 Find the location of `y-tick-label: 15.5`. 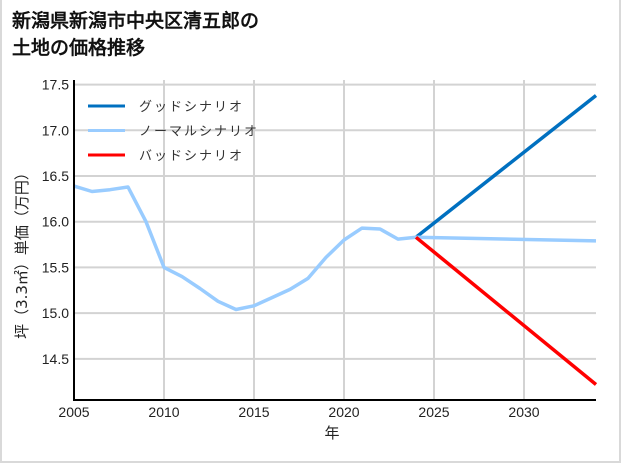

y-tick-label: 15.5 is located at coordinates (55, 267).